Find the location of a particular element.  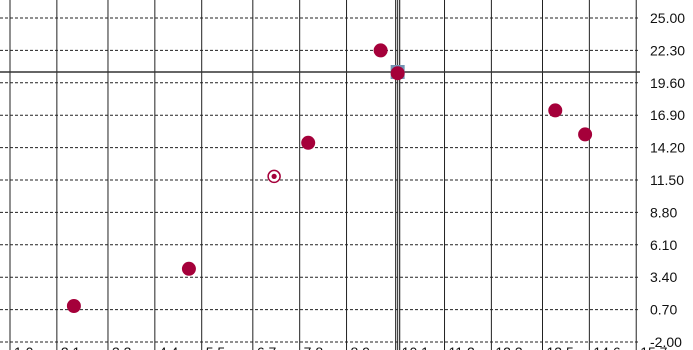

y-tick-label: 6.10 is located at coordinates (663, 245).